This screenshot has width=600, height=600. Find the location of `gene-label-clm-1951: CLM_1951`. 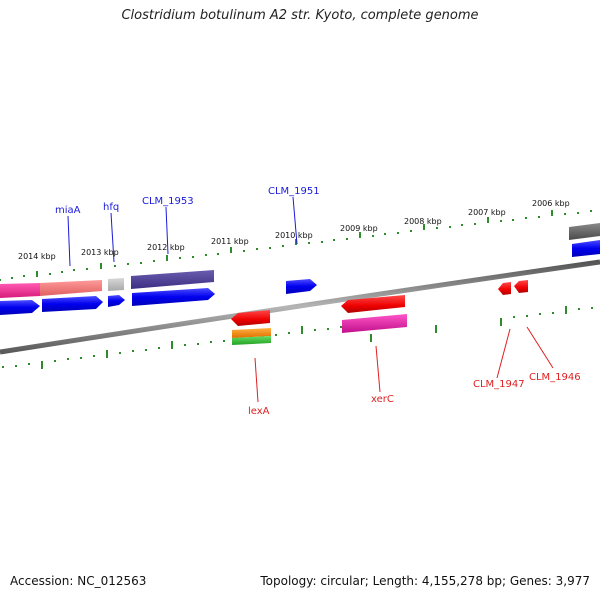

gene-label-clm-1951: CLM_1951 is located at coordinates (294, 191).